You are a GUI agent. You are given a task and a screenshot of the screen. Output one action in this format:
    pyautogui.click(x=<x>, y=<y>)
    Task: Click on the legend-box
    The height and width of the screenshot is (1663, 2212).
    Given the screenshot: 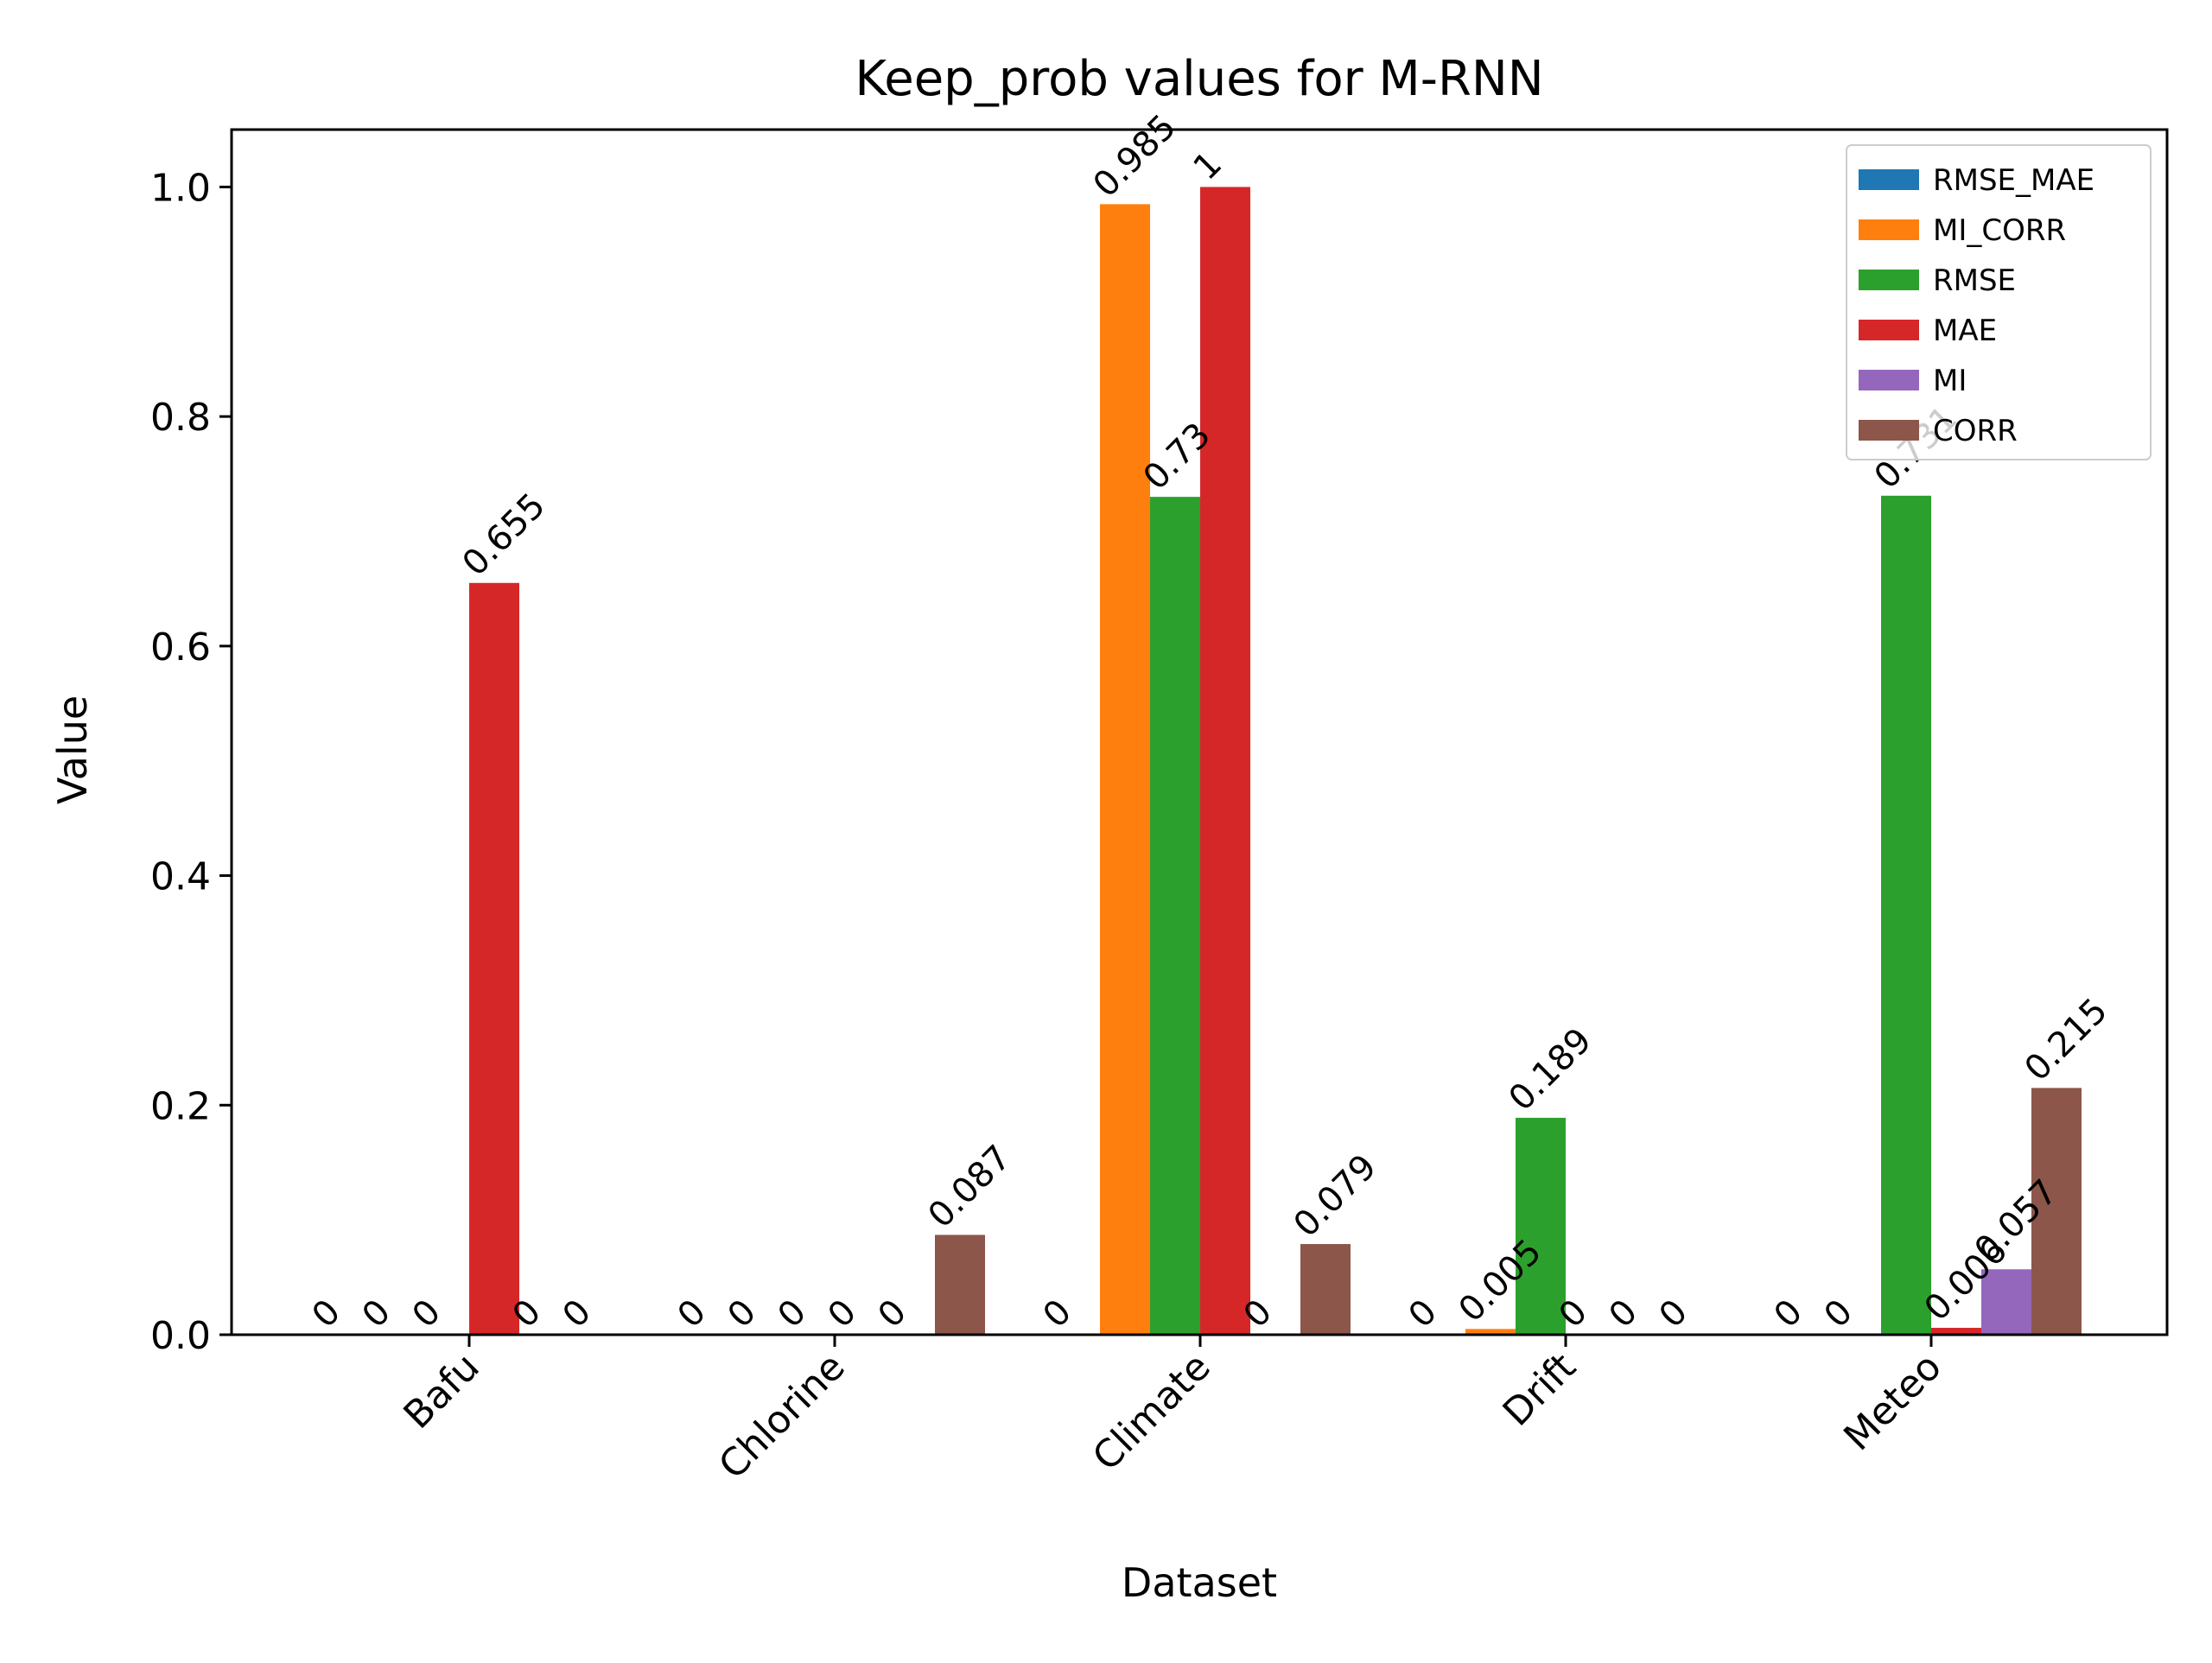 What is the action you would take?
    pyautogui.click(x=1999, y=302)
    